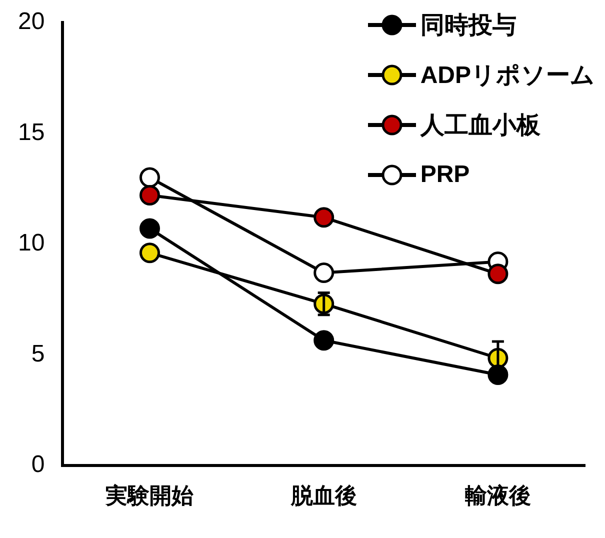  I want to click on y-tick-label: 10, so click(31, 243).